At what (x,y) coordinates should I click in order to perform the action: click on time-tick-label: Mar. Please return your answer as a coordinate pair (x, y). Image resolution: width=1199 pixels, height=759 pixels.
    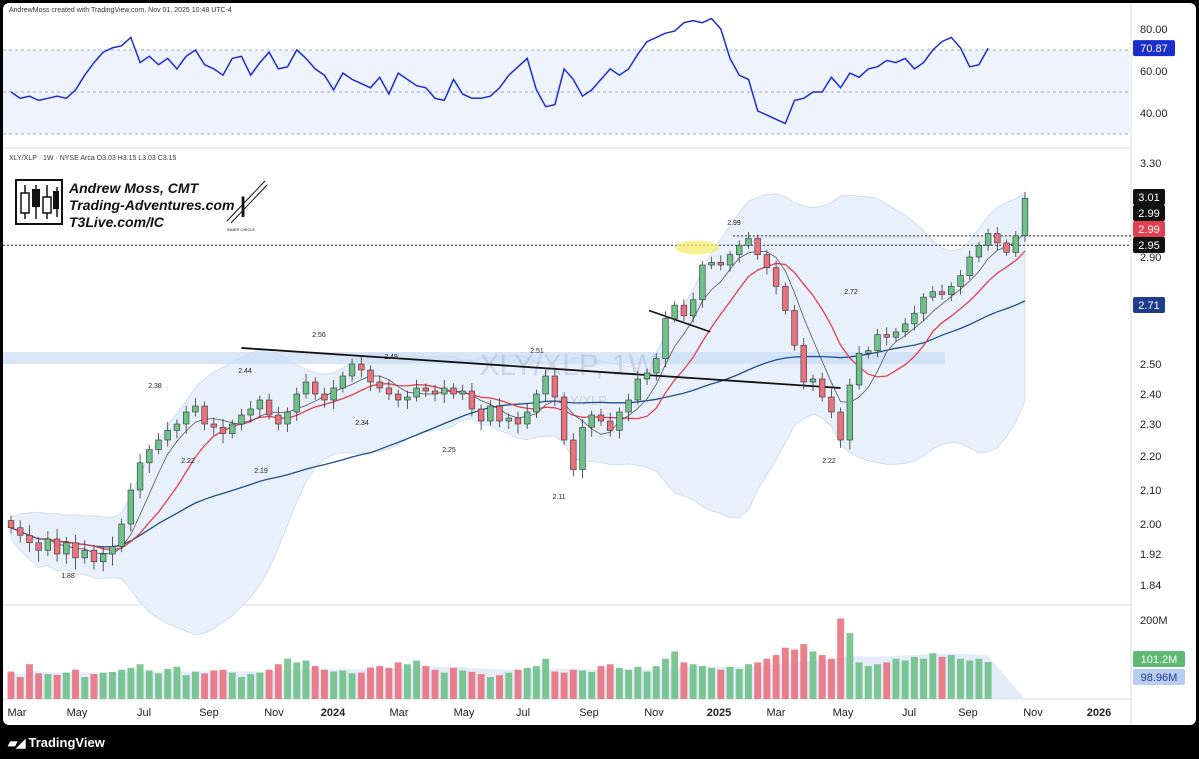
    Looking at the image, I should click on (776, 713).